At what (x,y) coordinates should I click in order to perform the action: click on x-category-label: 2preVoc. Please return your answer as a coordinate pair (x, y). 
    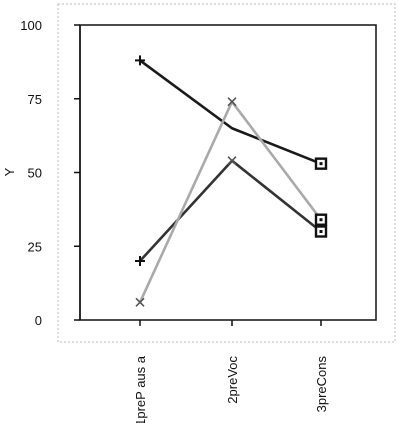
    Looking at the image, I should click on (232, 380).